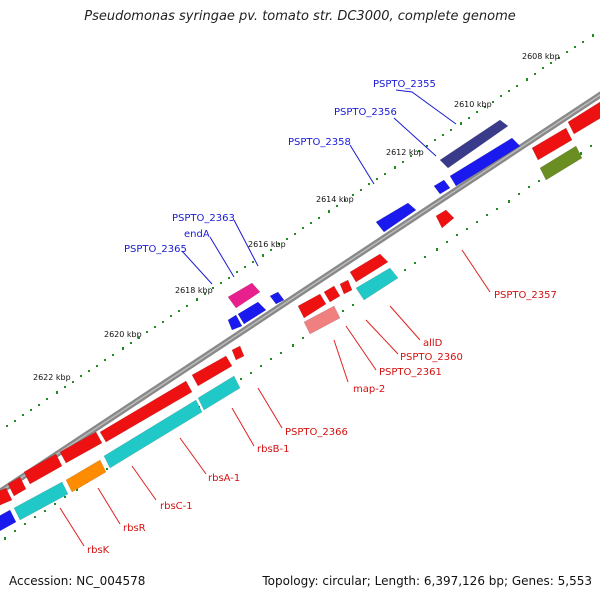  What do you see at coordinates (404, 84) in the screenshot?
I see `gene-label-top: PSPTO_2355` at bounding box center [404, 84].